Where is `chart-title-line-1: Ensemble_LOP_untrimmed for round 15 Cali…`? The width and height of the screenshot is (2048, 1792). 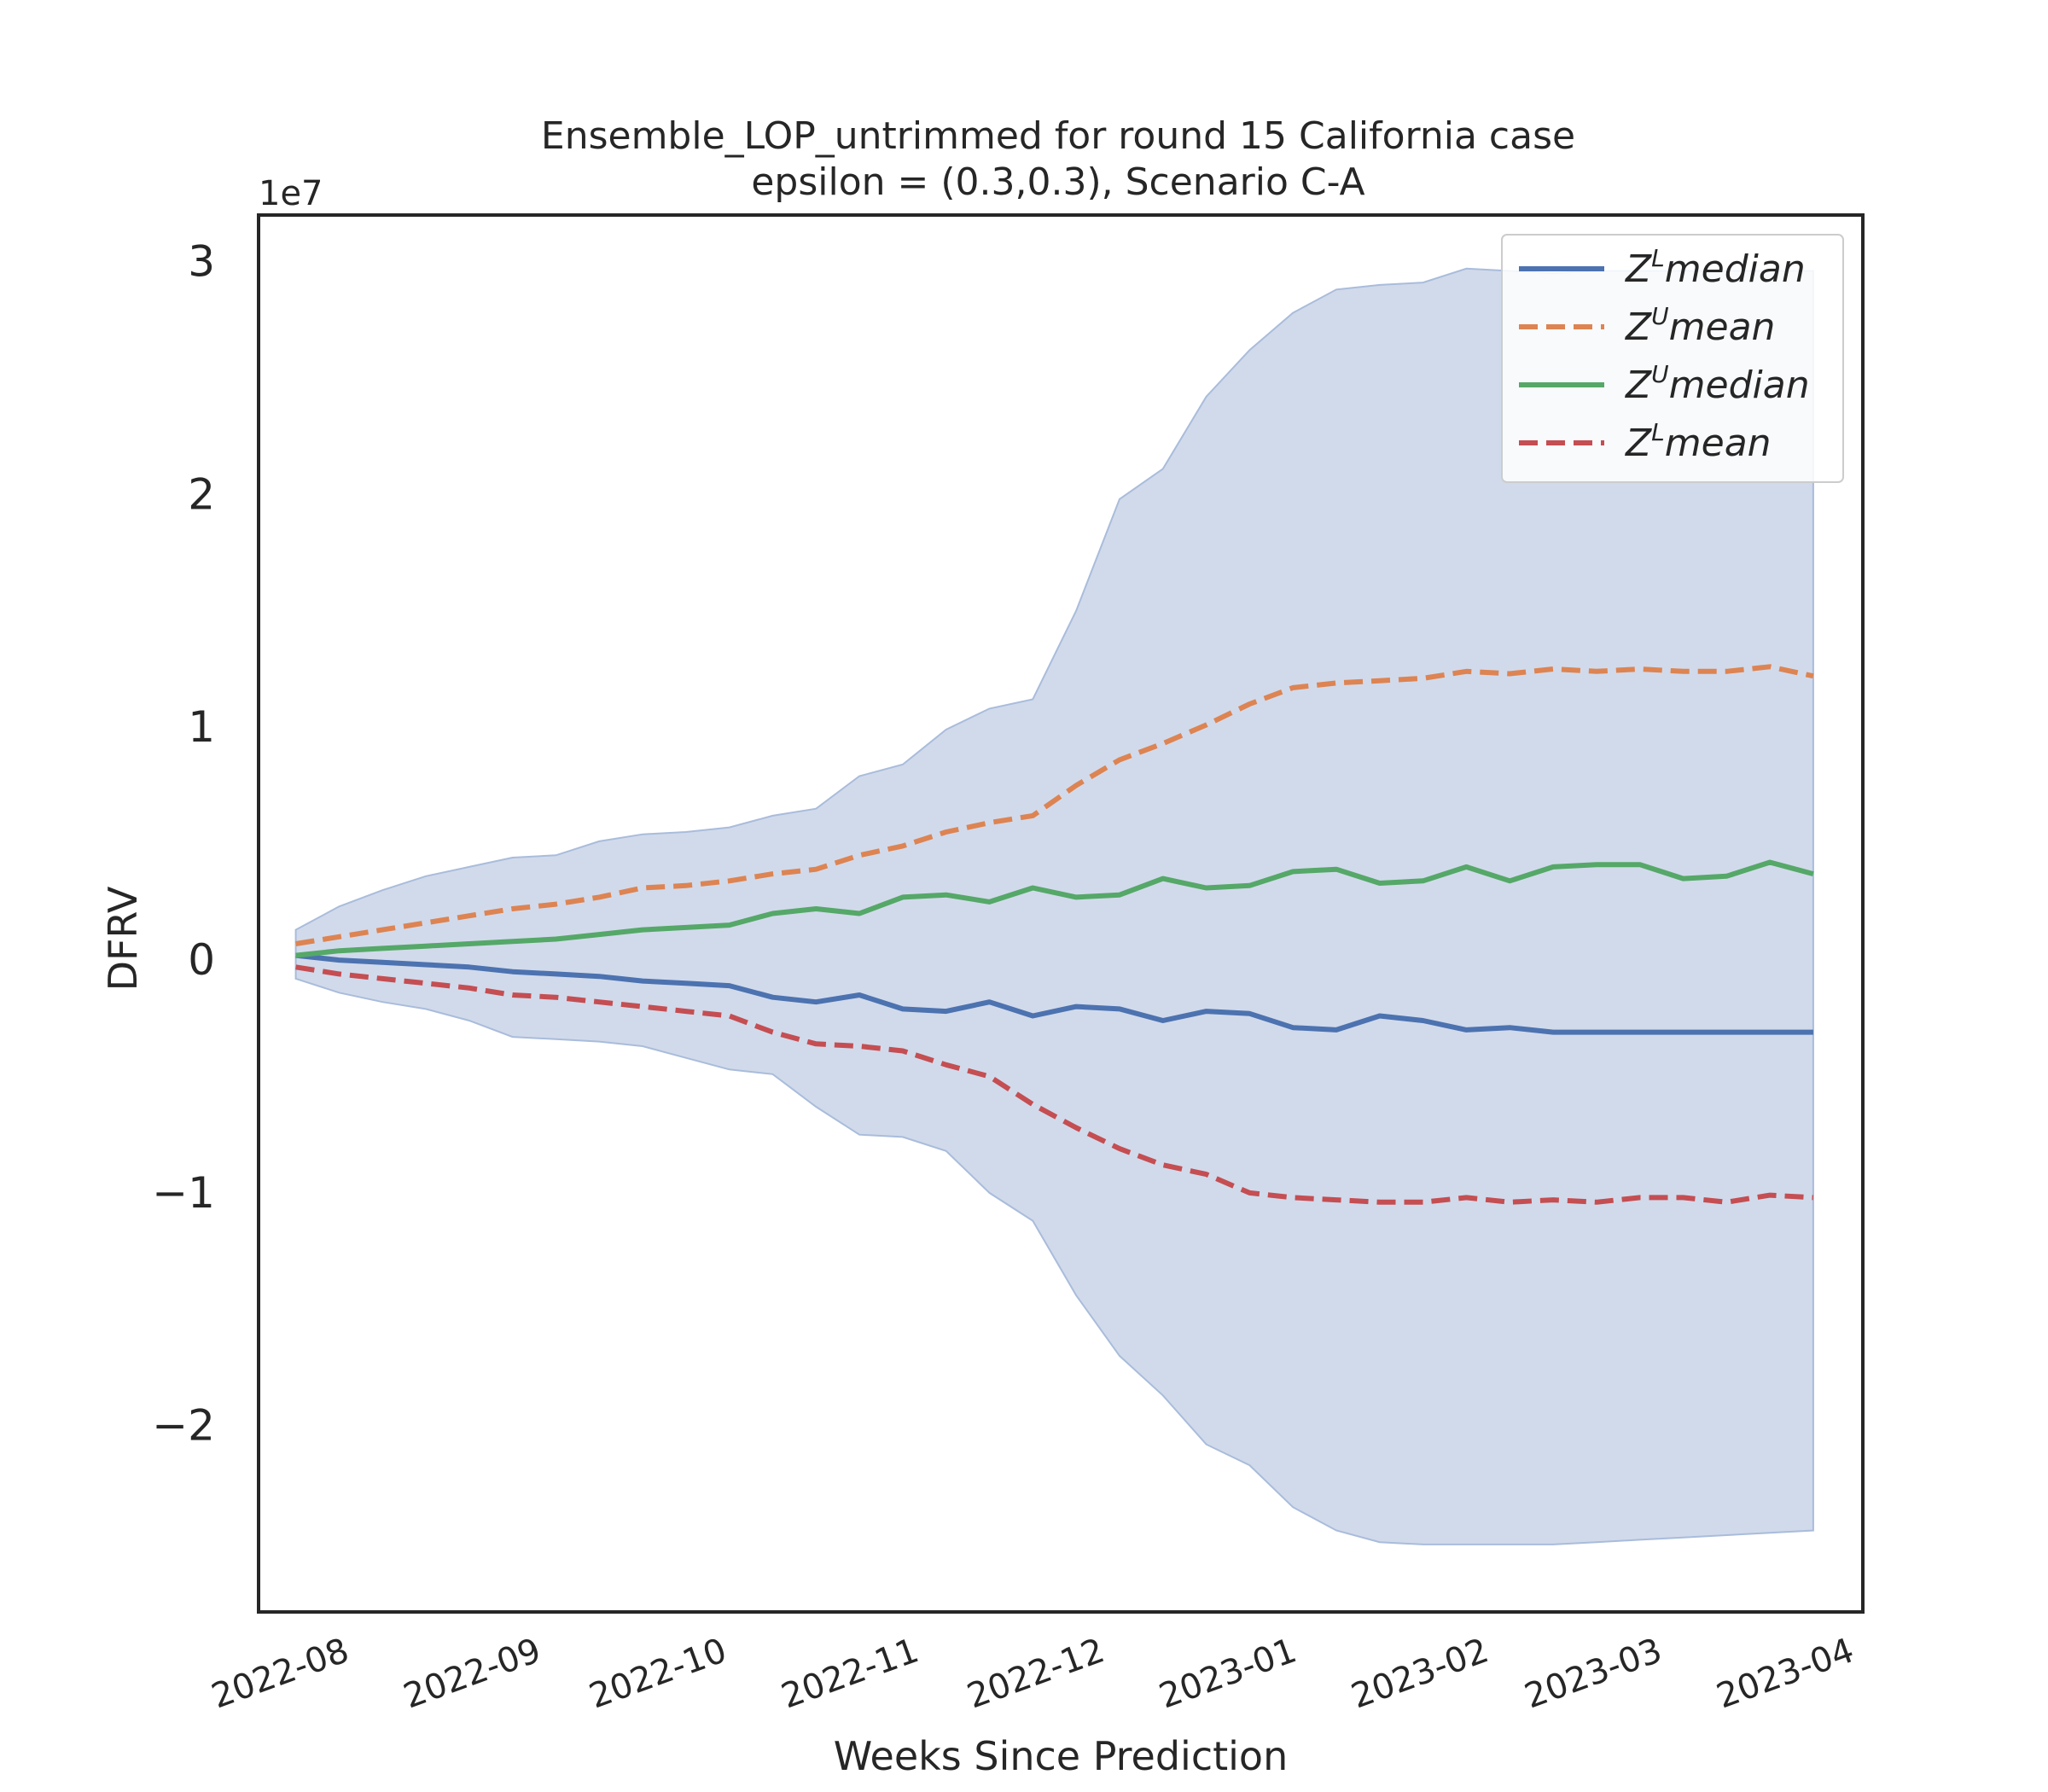
chart-title-line-1: Ensemble_LOP_untrimmed for round 15 Cali… is located at coordinates (1058, 136).